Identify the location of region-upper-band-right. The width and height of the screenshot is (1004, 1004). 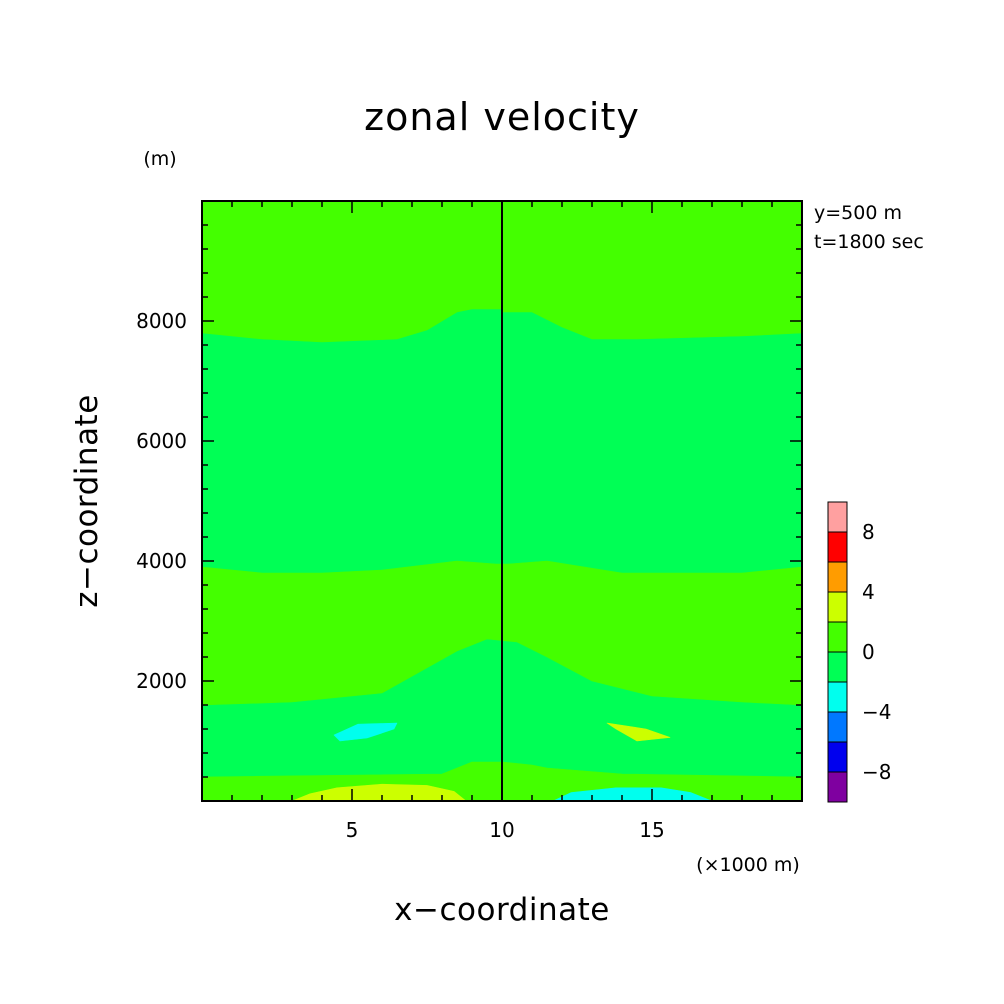
(651, 270).